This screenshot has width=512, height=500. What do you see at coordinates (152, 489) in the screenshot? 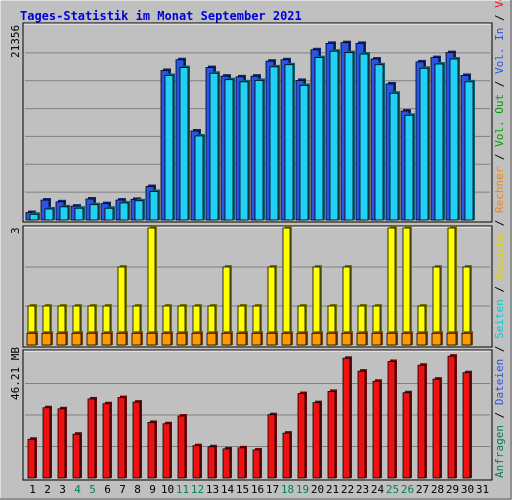
I see `x-tick-label: 9` at bounding box center [152, 489].